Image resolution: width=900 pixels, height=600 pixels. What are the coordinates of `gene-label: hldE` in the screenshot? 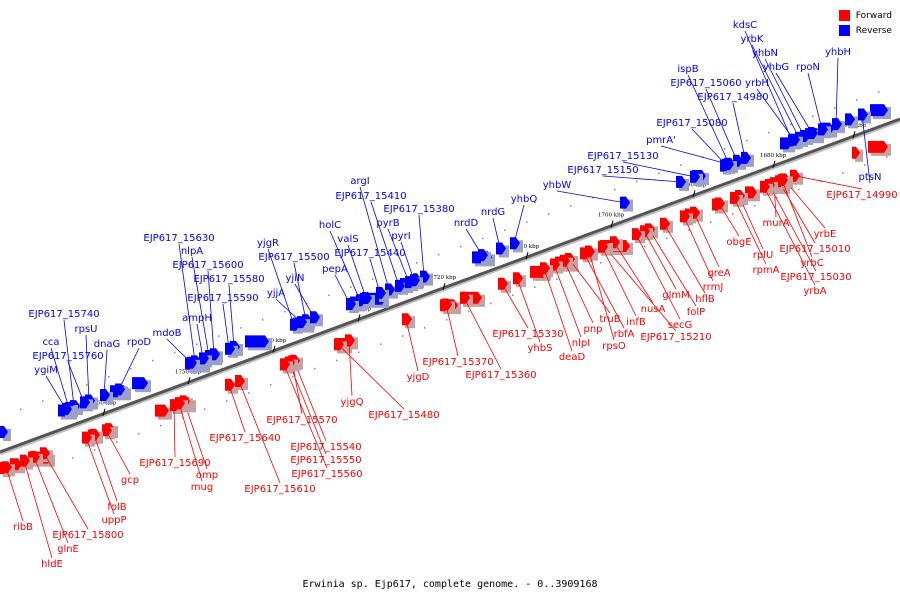 It's located at (52, 564).